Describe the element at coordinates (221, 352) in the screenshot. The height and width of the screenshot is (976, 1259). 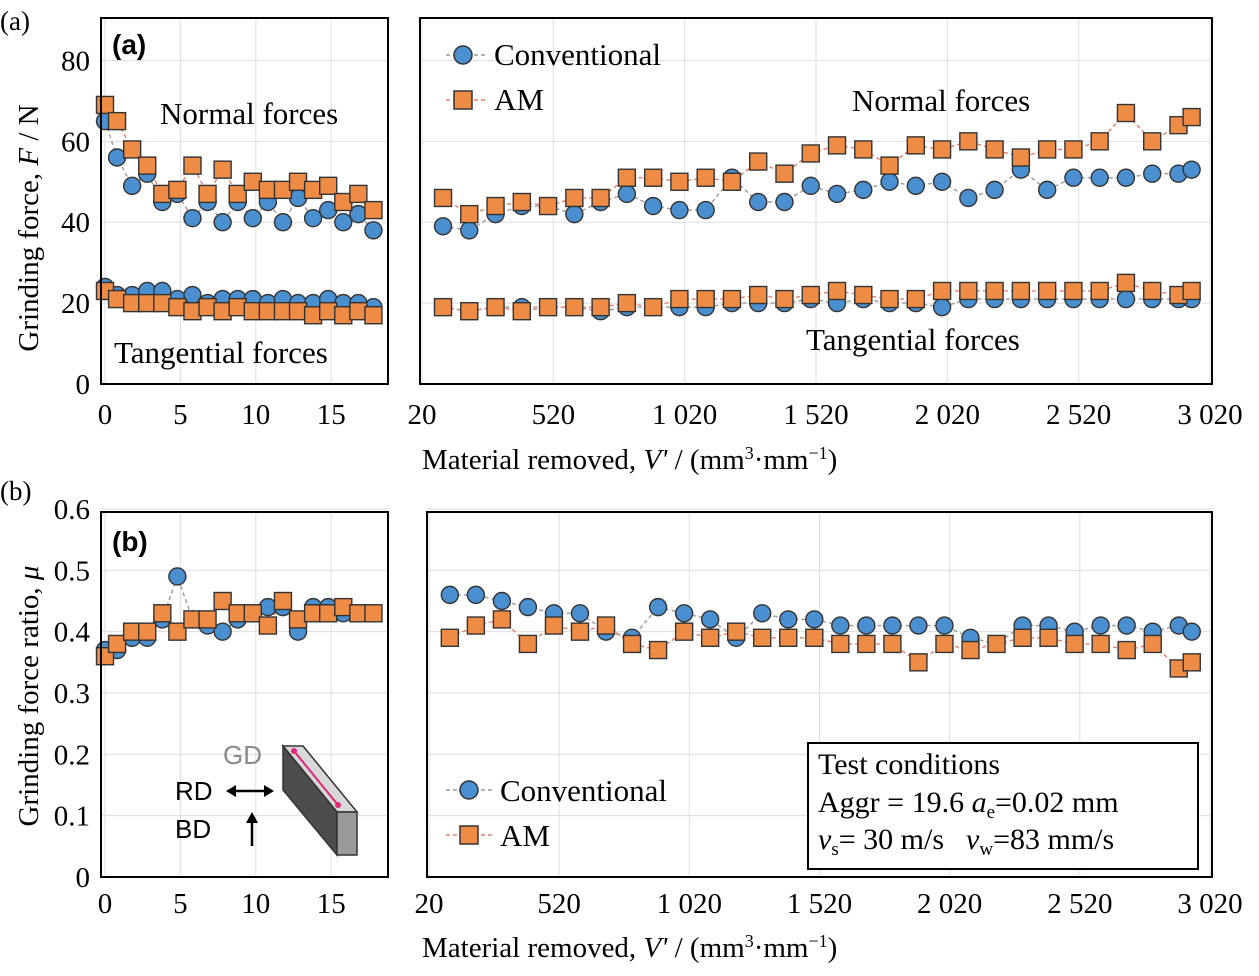
I see `annotation-tangential-forces-left: Tangential forces` at that location.